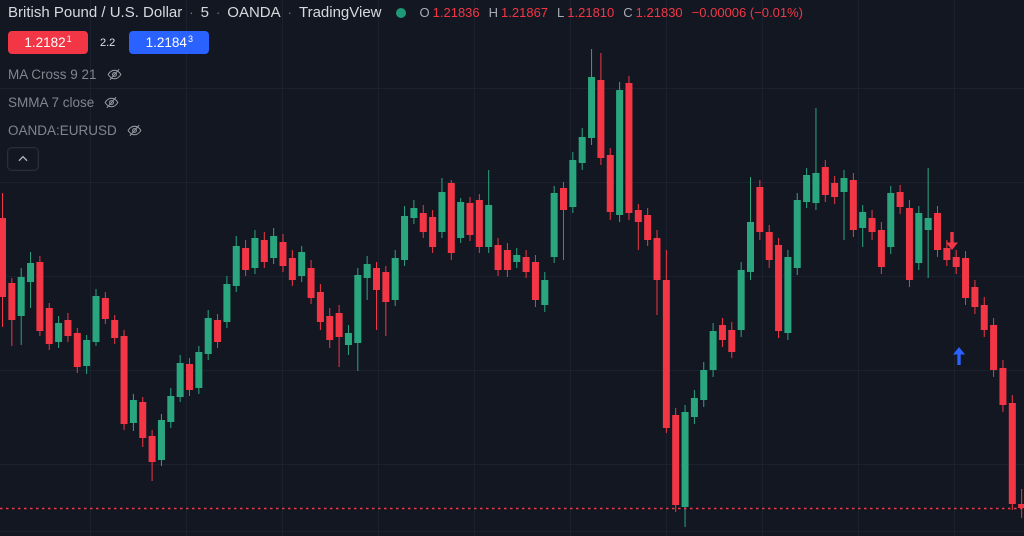 The image size is (1024, 536). What do you see at coordinates (69, 39) in the screenshot?
I see `bid-price-sup: 1` at bounding box center [69, 39].